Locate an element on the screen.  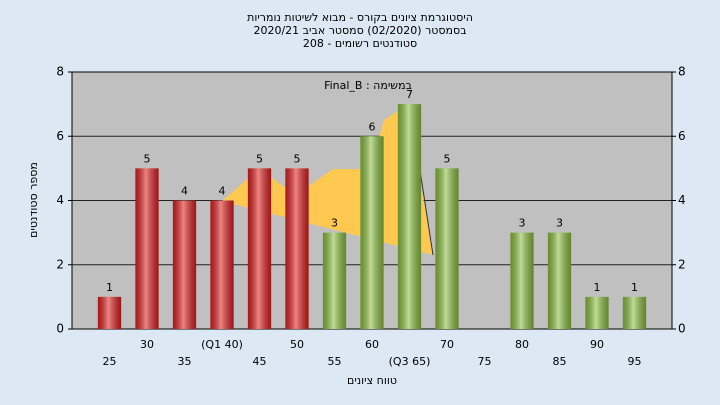
y2-tick-label: 6 is located at coordinates (682, 136).